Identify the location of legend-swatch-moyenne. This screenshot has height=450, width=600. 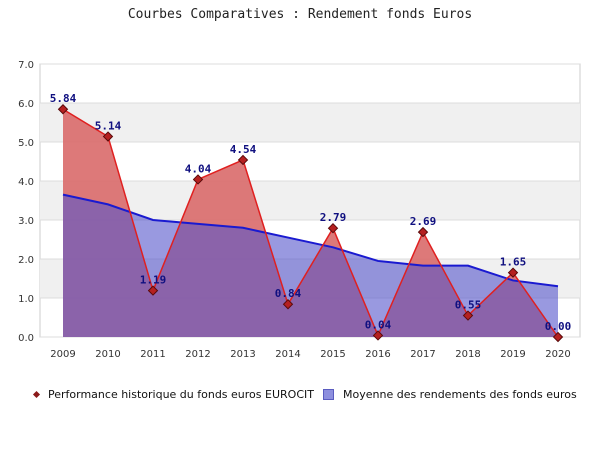
(328, 394).